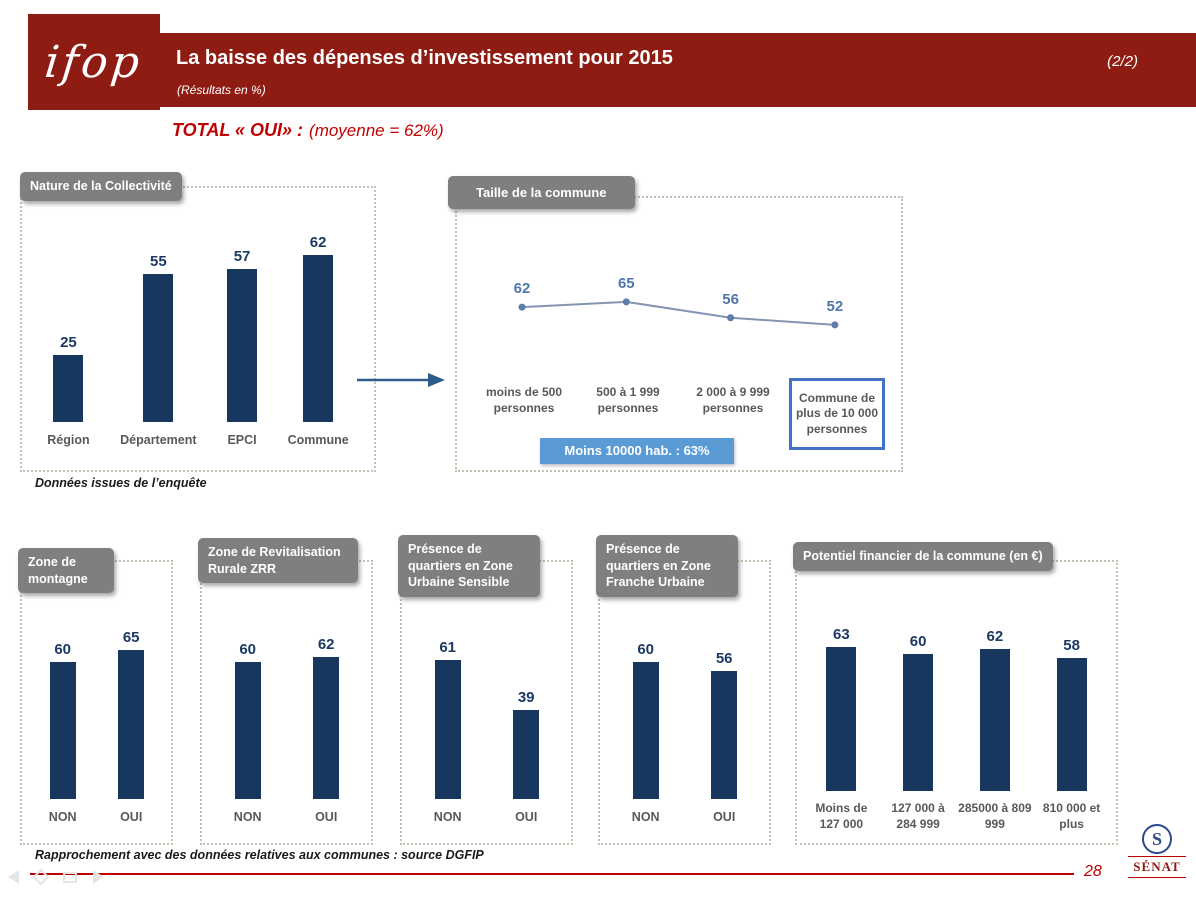 The image size is (1196, 897). I want to click on arrow-icon, so click(401, 380).